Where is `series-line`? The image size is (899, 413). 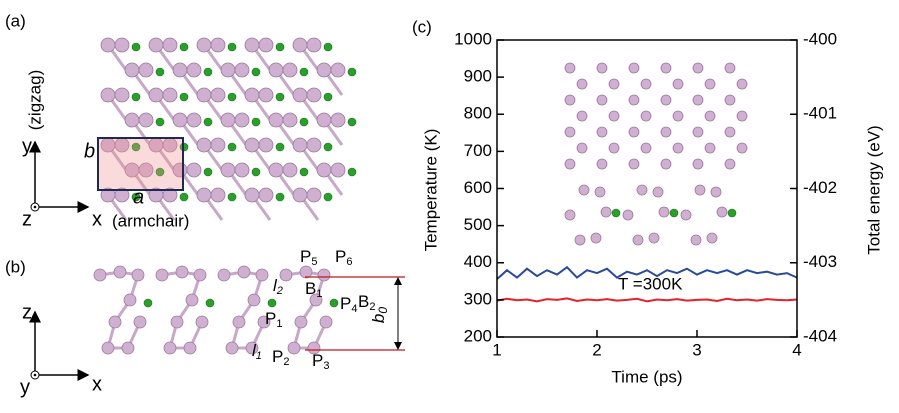 series-line is located at coordinates (647, 300).